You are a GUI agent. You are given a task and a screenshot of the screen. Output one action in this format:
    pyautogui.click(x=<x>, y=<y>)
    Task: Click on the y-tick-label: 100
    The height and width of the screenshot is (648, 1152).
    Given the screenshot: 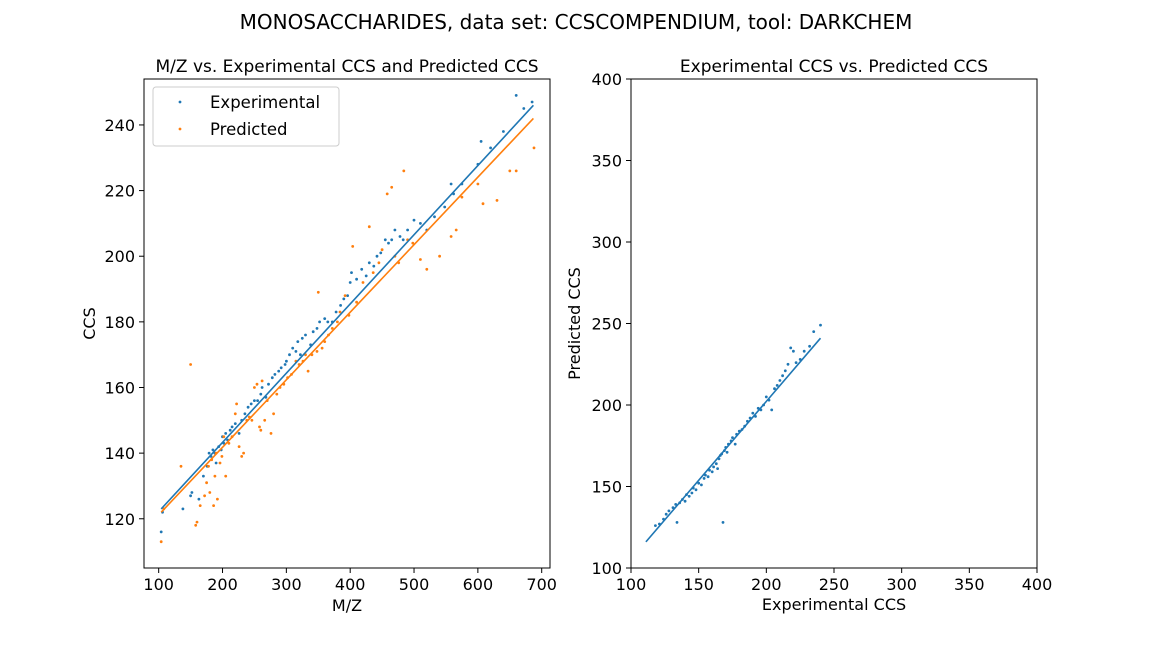 What is the action you would take?
    pyautogui.click(x=606, y=568)
    